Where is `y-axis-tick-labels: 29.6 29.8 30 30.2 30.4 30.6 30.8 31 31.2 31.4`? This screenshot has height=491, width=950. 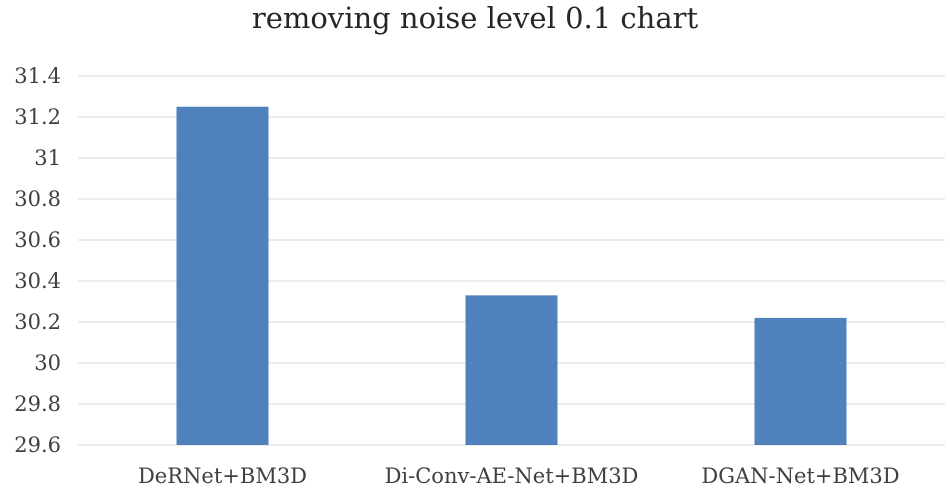 y-axis-tick-labels: 29.6 29.8 30 30.2 30.4 30.6 30.8 31 31.2 31.4 is located at coordinates (37, 260).